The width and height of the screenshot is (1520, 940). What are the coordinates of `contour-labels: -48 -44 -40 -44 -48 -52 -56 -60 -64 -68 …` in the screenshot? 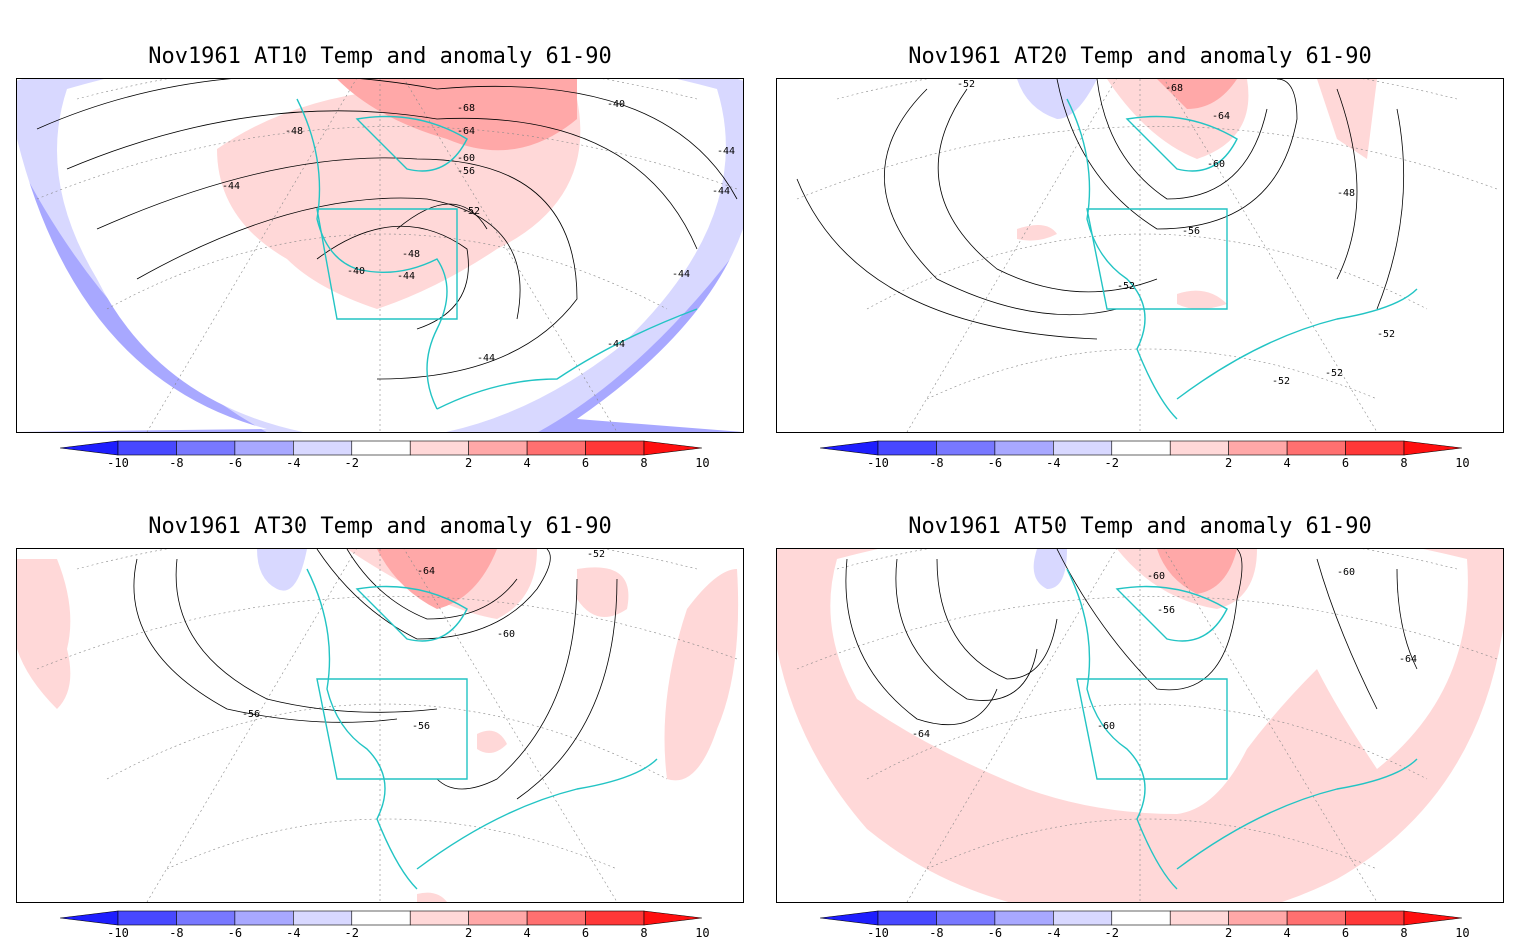 It's located at (478, 231).